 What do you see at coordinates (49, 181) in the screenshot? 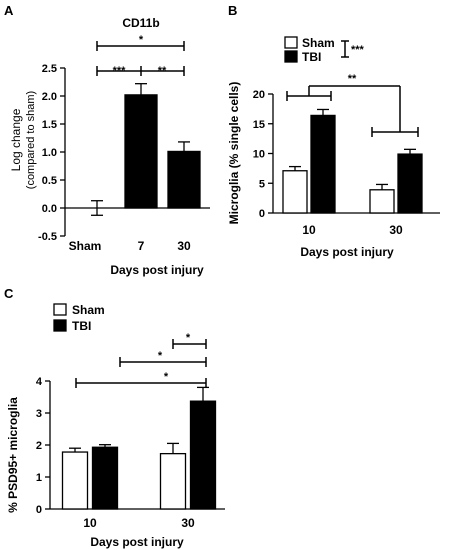
I see `y-tick-label: 0.5` at bounding box center [49, 181].